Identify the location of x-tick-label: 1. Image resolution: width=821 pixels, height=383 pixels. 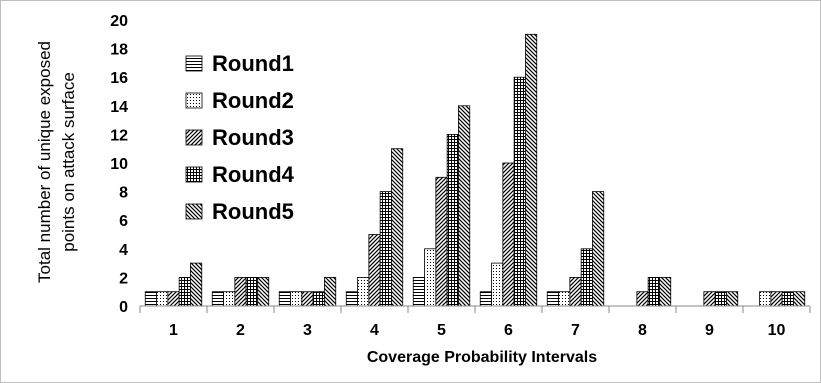
(173, 330).